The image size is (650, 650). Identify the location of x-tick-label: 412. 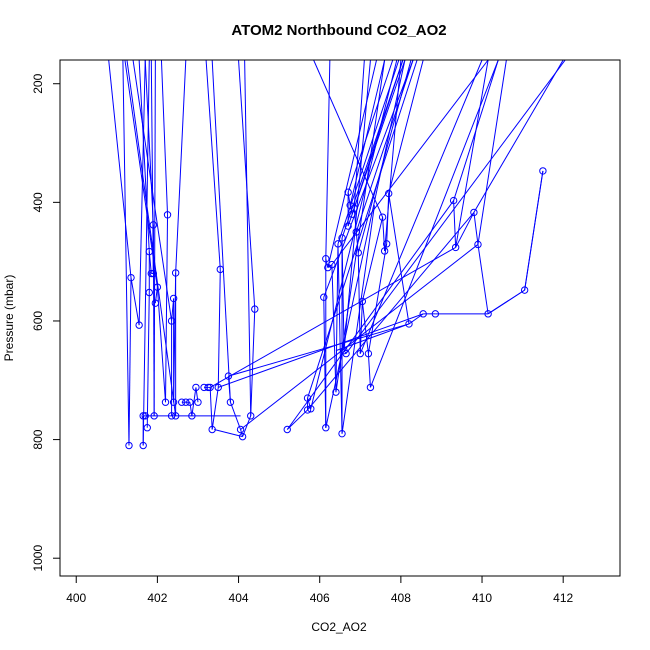
(563, 598).